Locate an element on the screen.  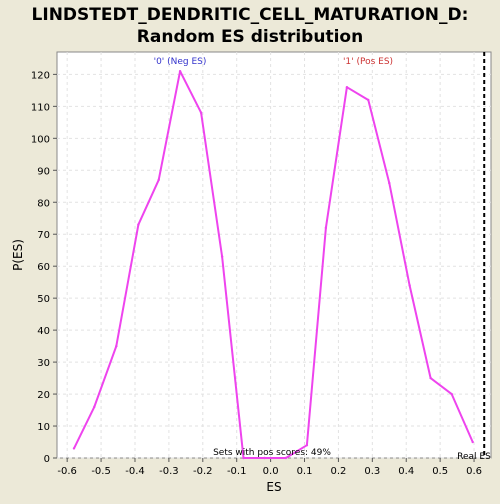
y-tick-label: 30 is located at coordinates (43, 363).